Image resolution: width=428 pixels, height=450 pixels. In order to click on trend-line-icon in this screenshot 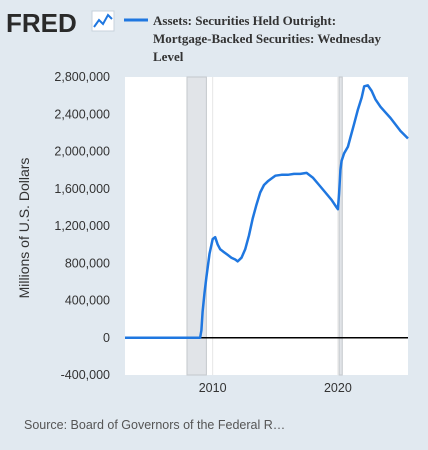, I will do `click(103, 21)`.